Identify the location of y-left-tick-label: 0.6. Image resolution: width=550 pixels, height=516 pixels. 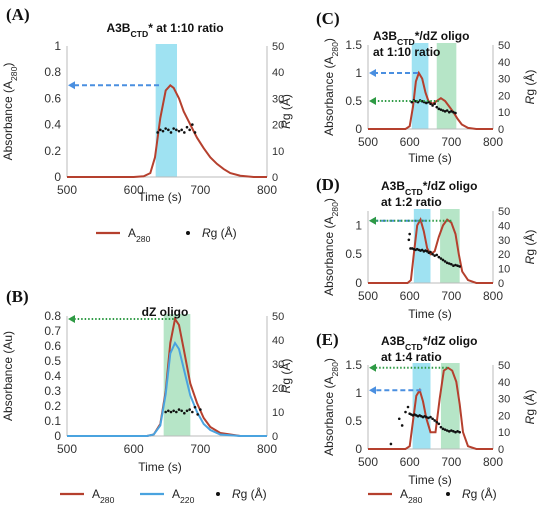
(52, 98).